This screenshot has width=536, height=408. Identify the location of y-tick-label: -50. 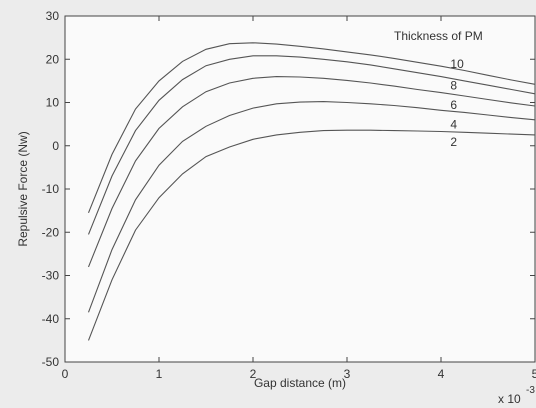
(51, 362).